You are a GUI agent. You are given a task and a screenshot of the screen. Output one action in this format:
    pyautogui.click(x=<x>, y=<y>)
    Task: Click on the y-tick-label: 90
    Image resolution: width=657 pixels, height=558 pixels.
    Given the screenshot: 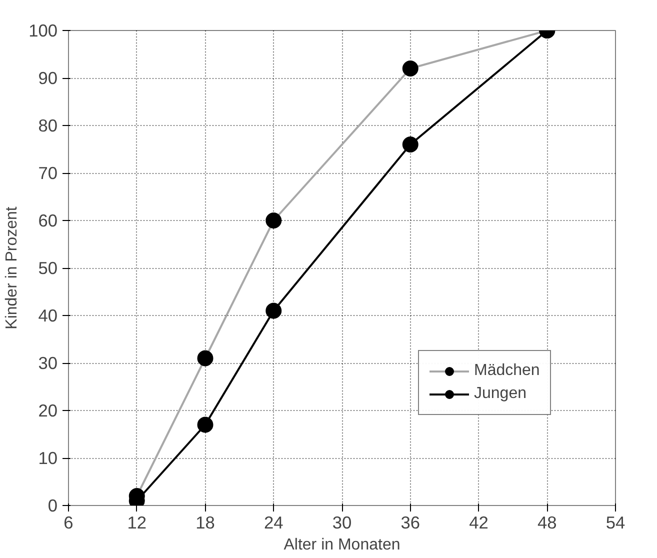 What is the action you would take?
    pyautogui.click(x=48, y=78)
    